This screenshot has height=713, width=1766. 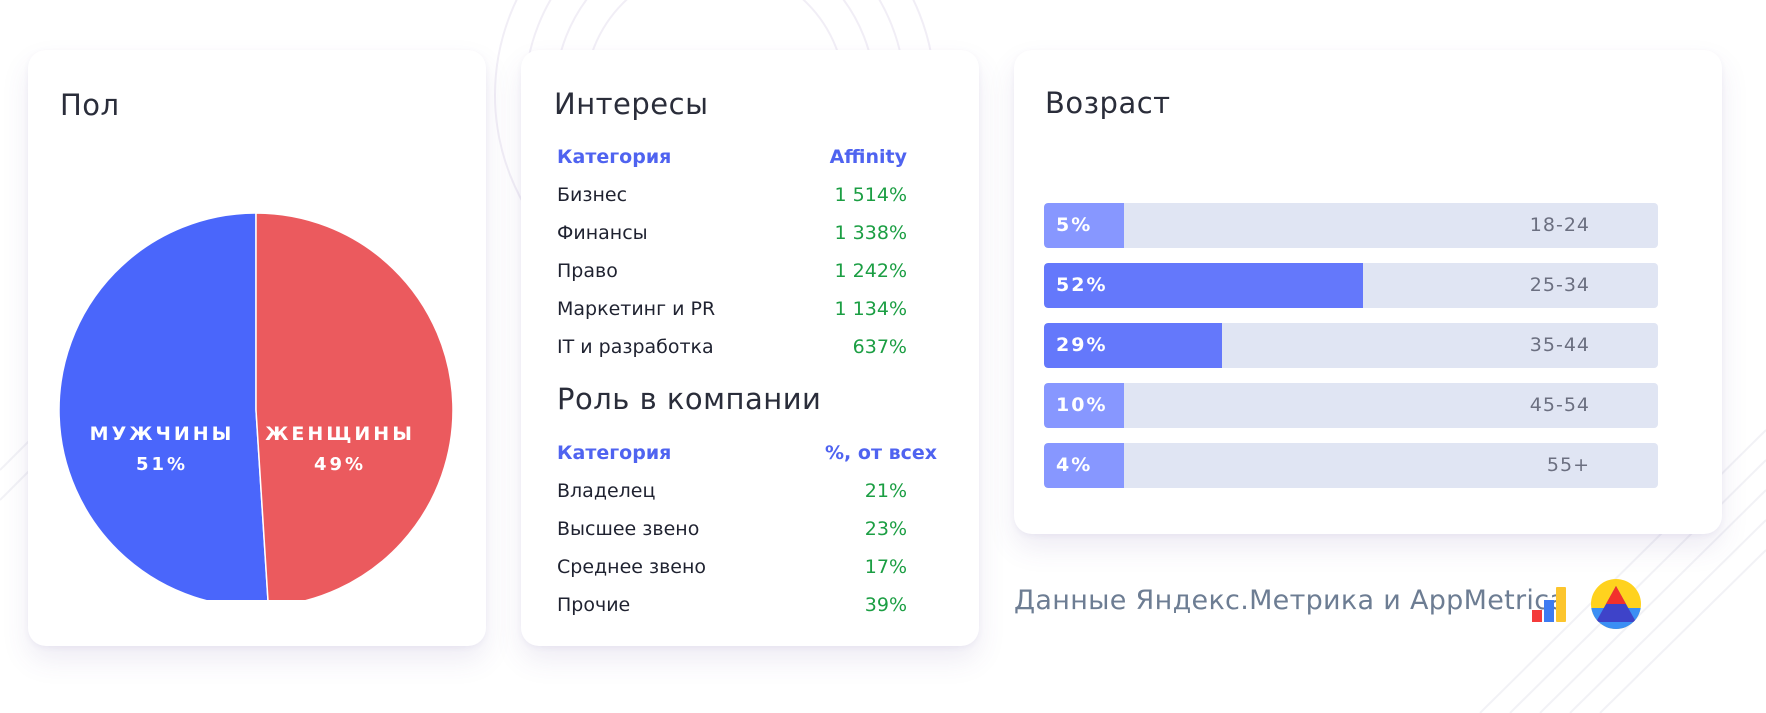 I want to click on age-bar-track: 4% 55+, so click(x=1351, y=465).